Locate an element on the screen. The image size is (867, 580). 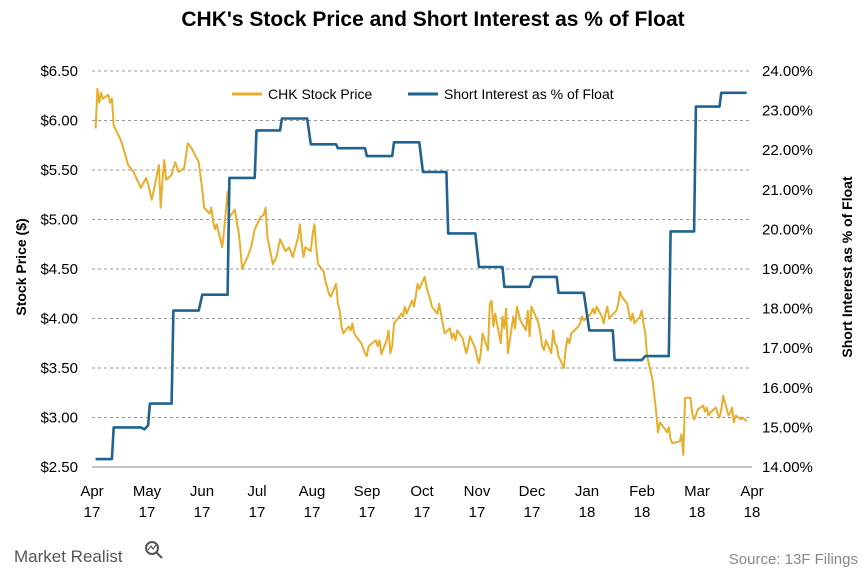
y-tick-label-right: 18.00% is located at coordinates (787, 309).